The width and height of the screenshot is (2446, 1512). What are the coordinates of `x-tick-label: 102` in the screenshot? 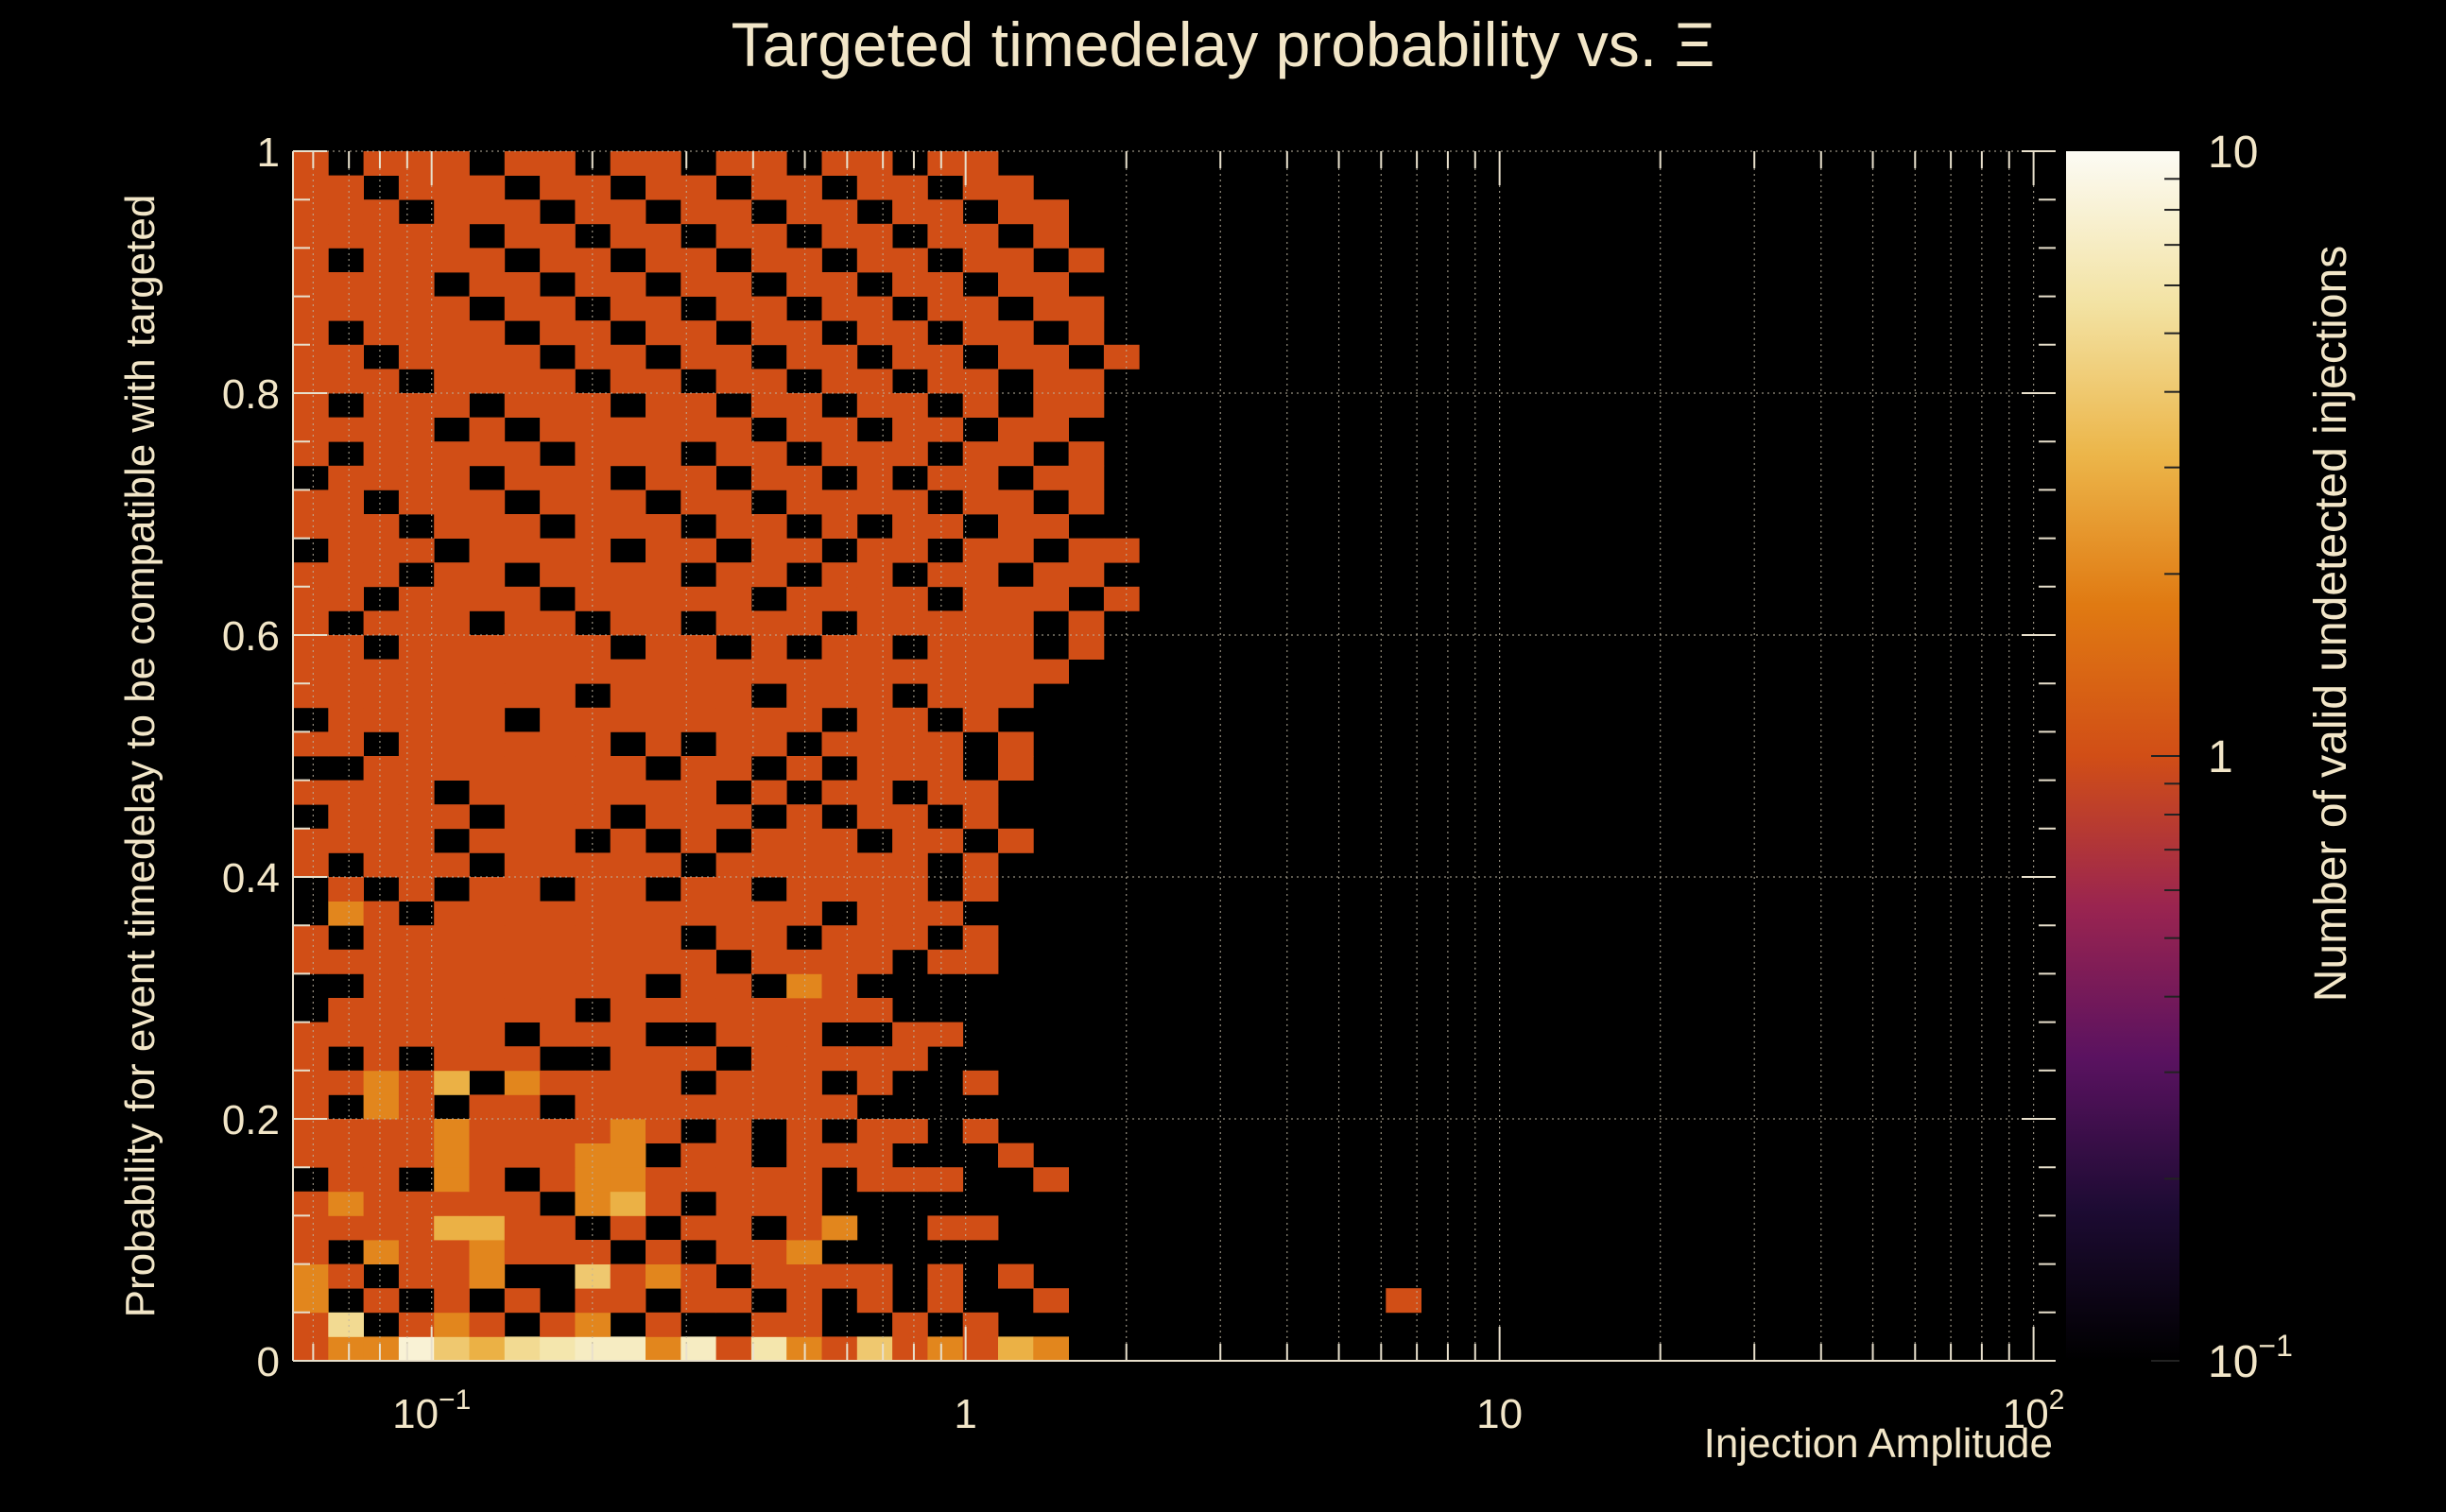 It's located at (2034, 1410).